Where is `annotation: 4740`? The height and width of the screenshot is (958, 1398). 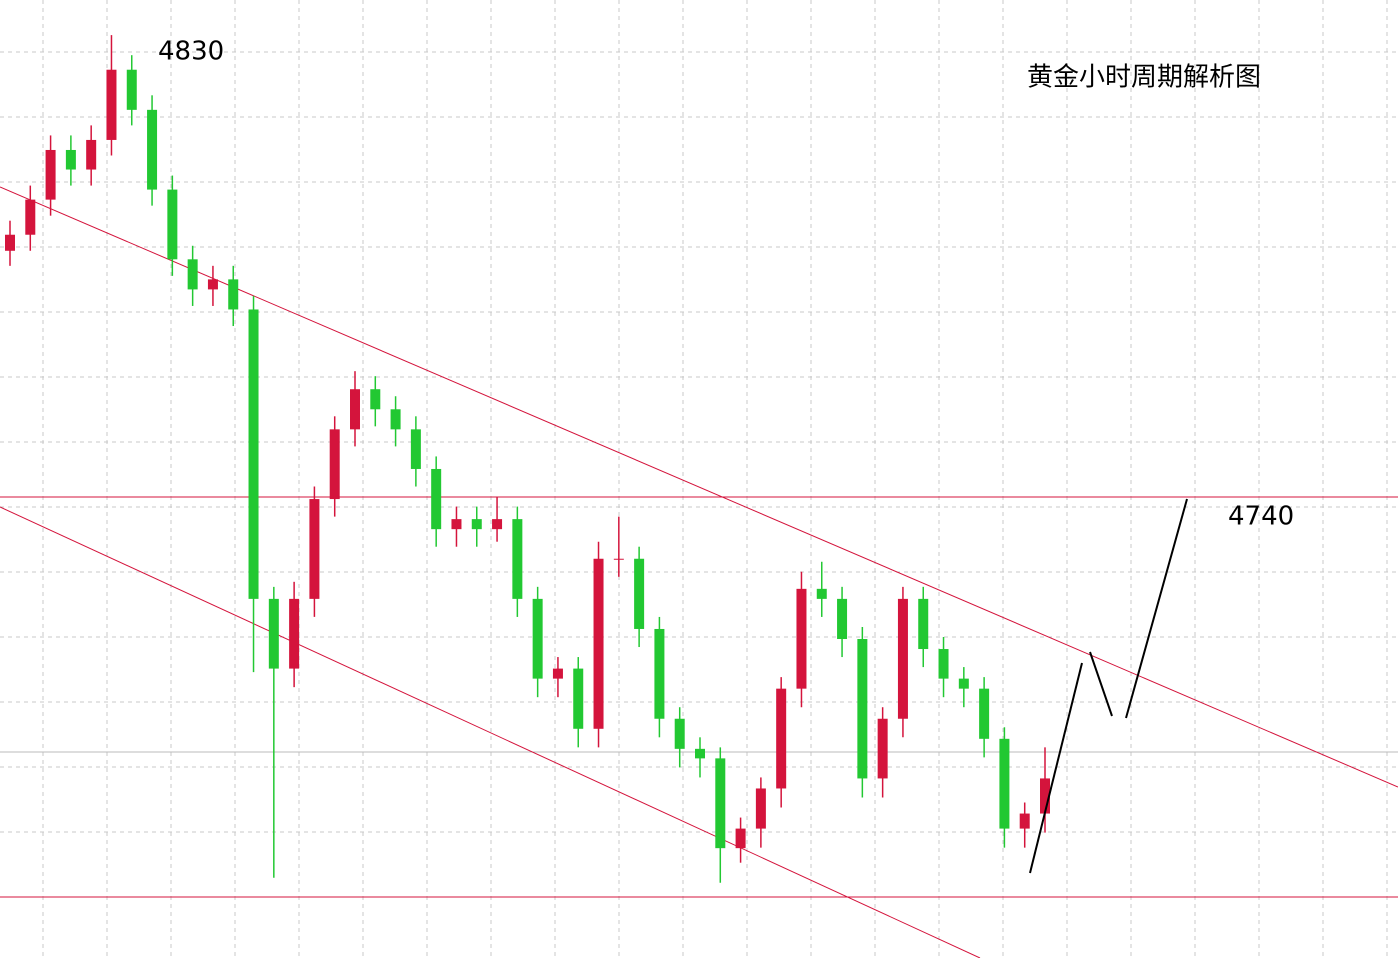
annotation: 4740 is located at coordinates (1261, 517).